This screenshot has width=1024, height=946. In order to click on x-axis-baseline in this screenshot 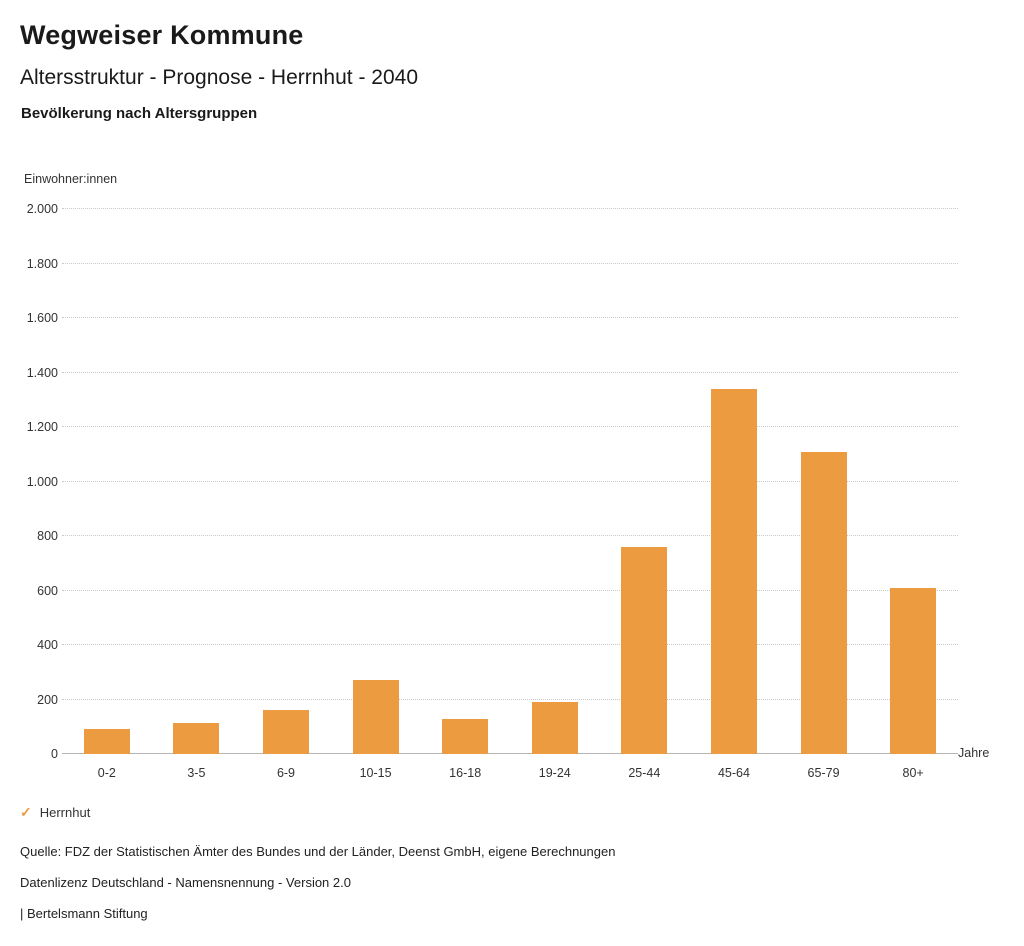, I will do `click(510, 753)`.